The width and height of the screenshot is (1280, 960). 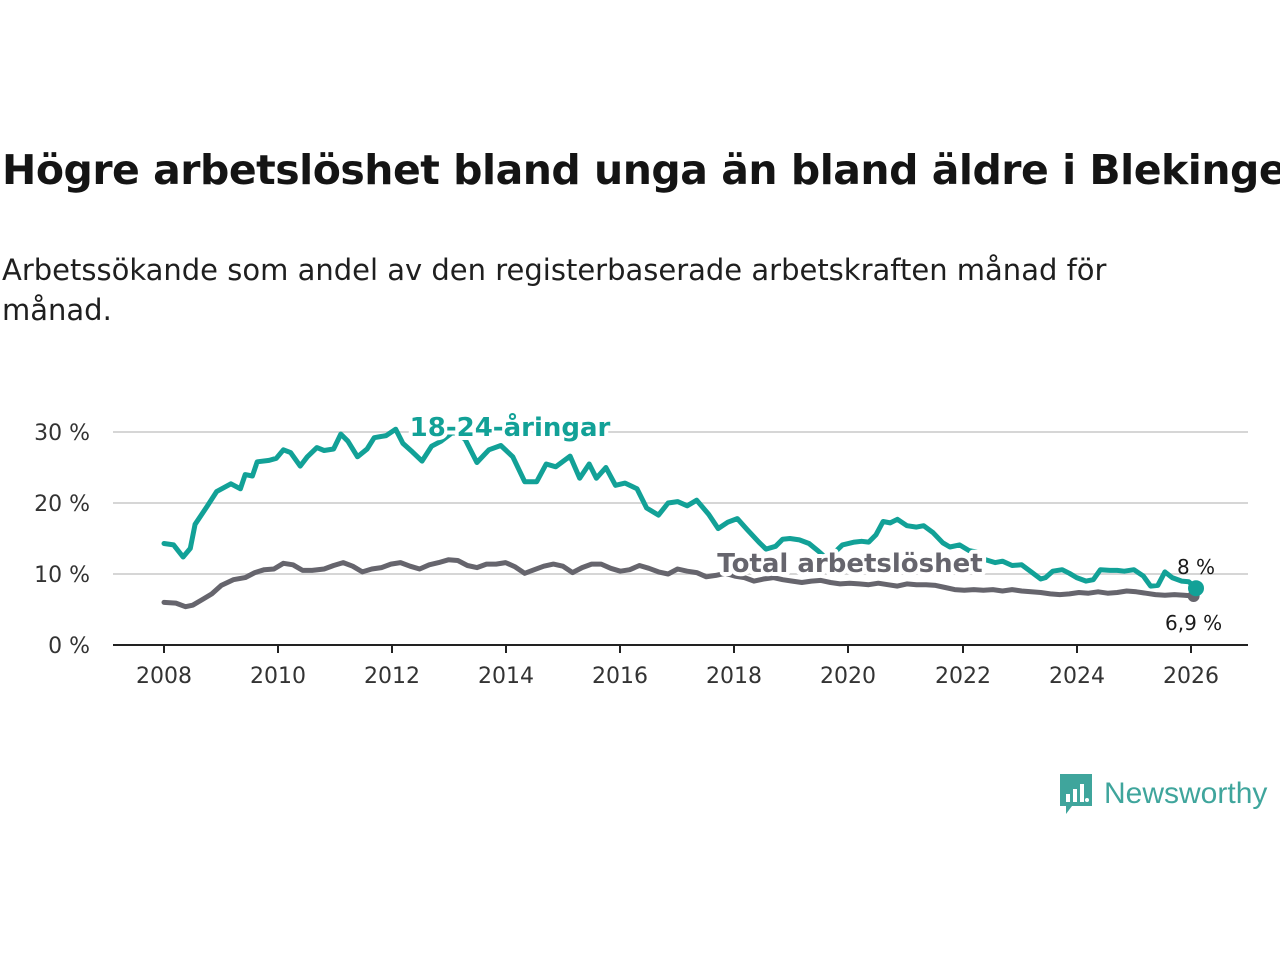 I want to click on brand-name: Newsworthy, so click(x=1186, y=793).